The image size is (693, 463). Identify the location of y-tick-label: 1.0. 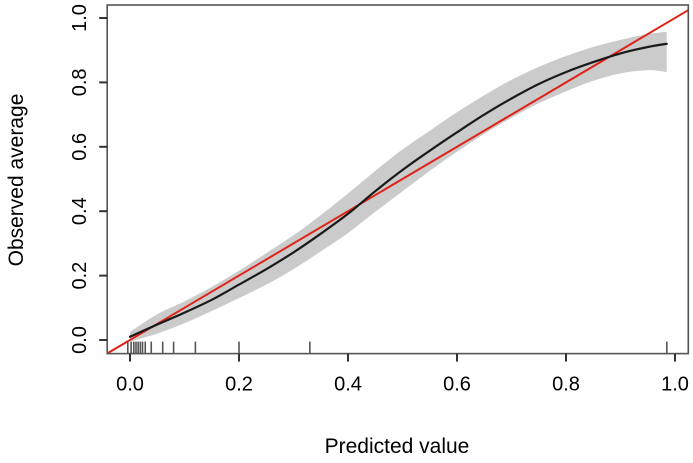
(80, 18).